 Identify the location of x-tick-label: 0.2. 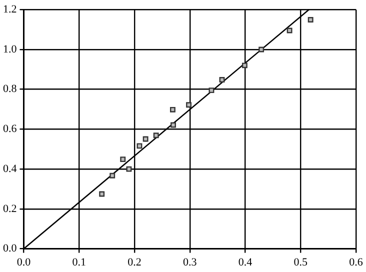
(135, 262).